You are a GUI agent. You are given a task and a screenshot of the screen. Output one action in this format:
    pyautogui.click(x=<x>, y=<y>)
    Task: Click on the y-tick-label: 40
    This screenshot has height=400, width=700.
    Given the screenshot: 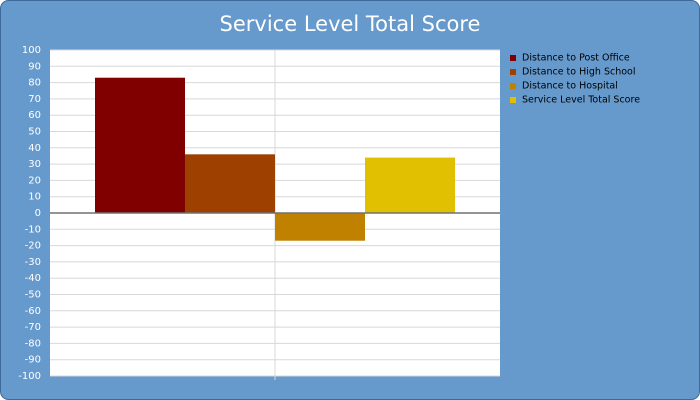 What is the action you would take?
    pyautogui.click(x=34, y=148)
    